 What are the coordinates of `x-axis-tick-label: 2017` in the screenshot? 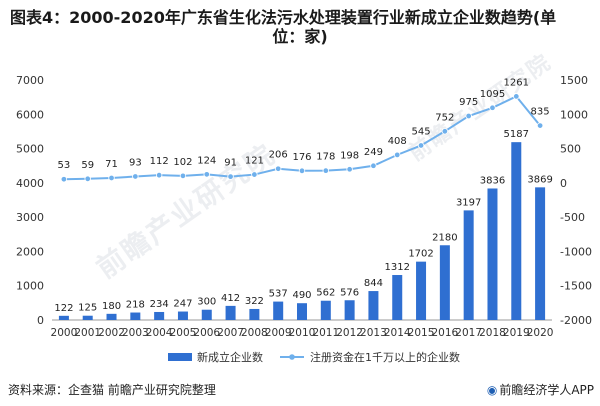 It's located at (468, 333).